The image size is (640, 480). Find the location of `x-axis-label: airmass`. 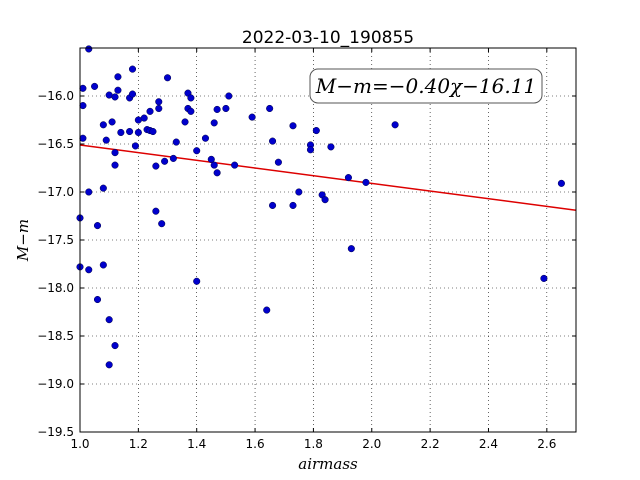

x-axis-label: airmass is located at coordinates (328, 464).